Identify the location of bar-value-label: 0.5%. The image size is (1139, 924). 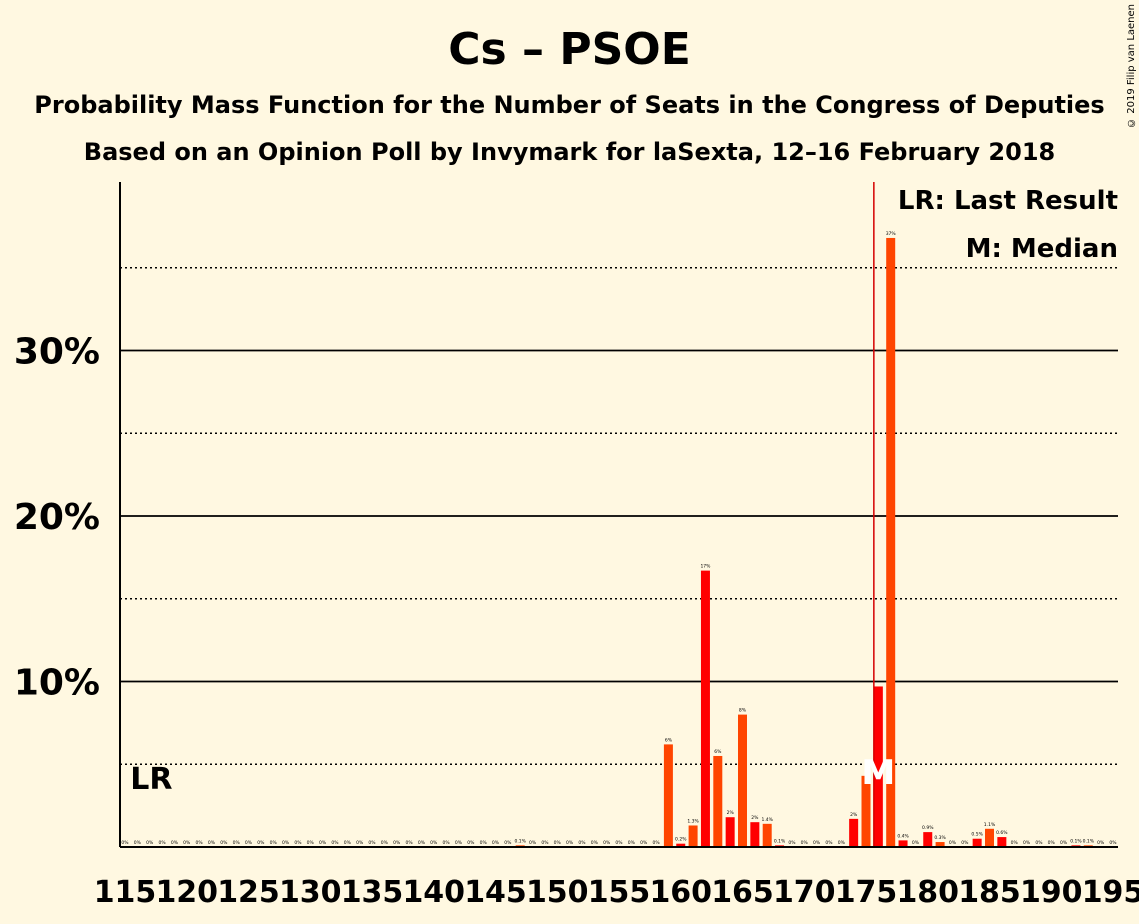
(977, 835).